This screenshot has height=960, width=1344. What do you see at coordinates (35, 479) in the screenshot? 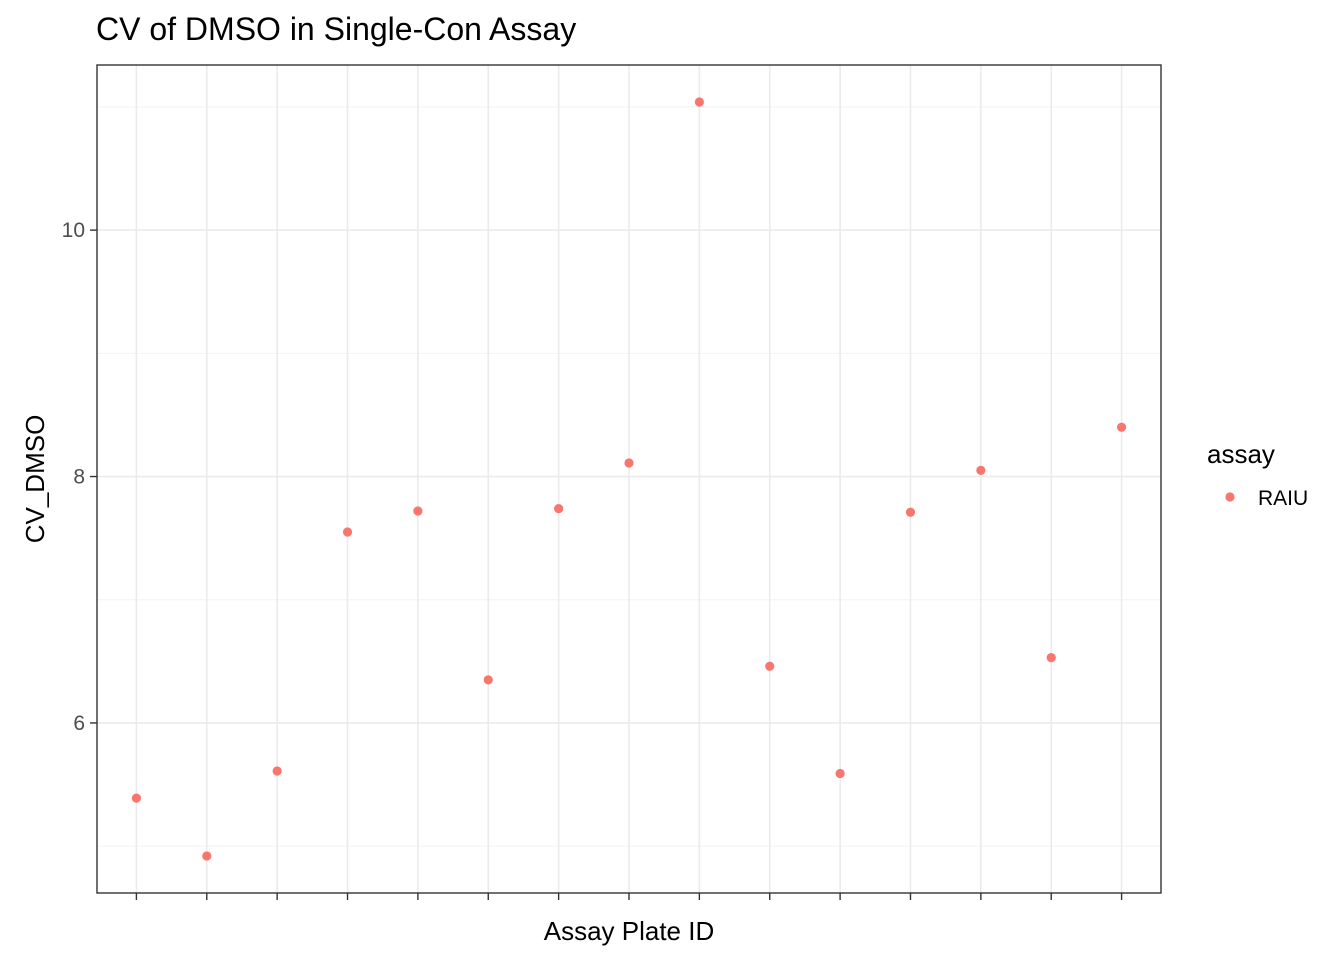
I see `y-axis-title: CV_DMSO` at bounding box center [35, 479].